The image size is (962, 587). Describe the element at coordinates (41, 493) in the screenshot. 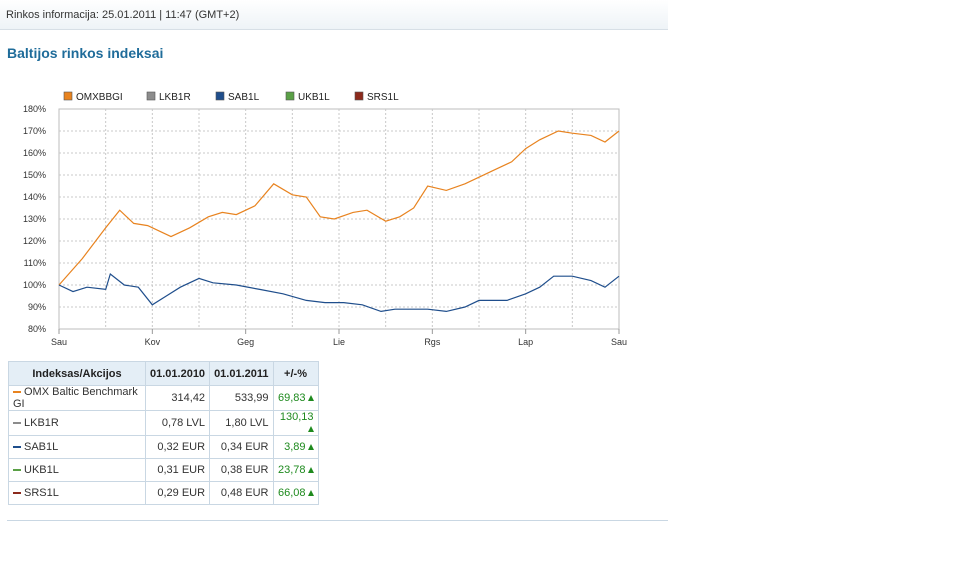

I see `row-name: SRS1L` at that location.